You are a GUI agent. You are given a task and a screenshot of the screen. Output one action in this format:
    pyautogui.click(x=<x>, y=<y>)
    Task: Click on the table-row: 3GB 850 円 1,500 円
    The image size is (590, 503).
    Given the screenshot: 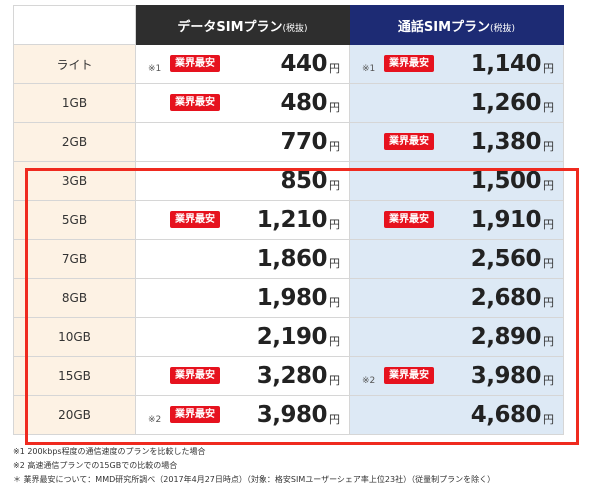 What is the action you would take?
    pyautogui.click(x=288, y=181)
    